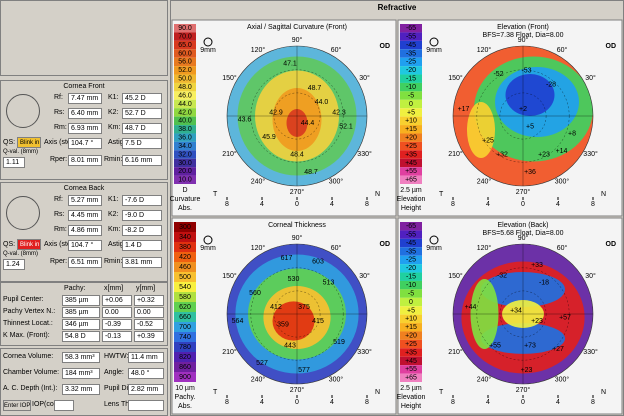 Image resolution: width=624 pixels, height=416 pixels. What do you see at coordinates (565, 317) in the screenshot?
I see `map-value: +57` at bounding box center [565, 317].